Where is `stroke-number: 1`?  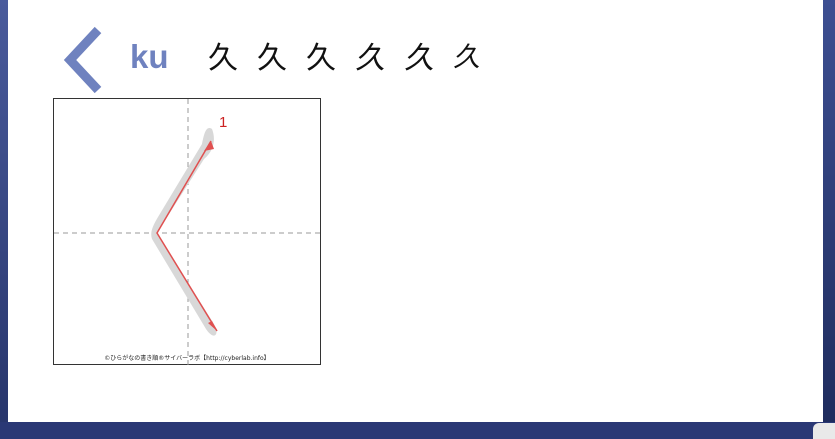 stroke-number: 1 is located at coordinates (223, 122).